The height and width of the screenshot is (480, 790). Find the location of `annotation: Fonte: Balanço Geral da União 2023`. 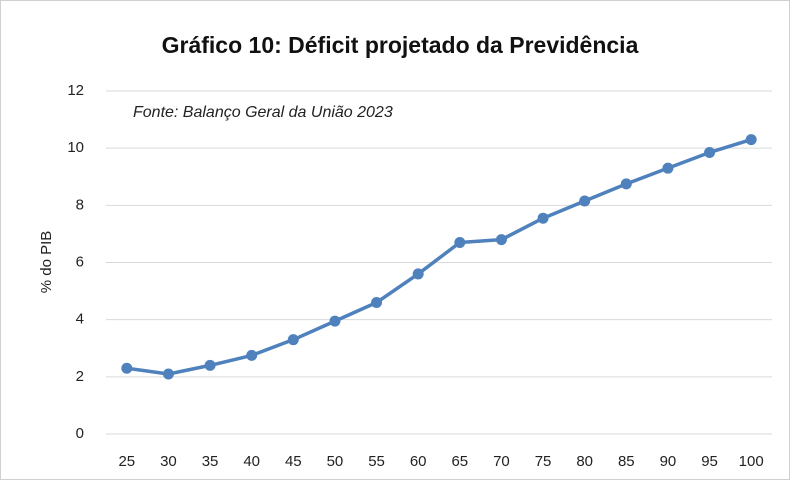

annotation: Fonte: Balanço Geral da União 2023 is located at coordinates (263, 112).